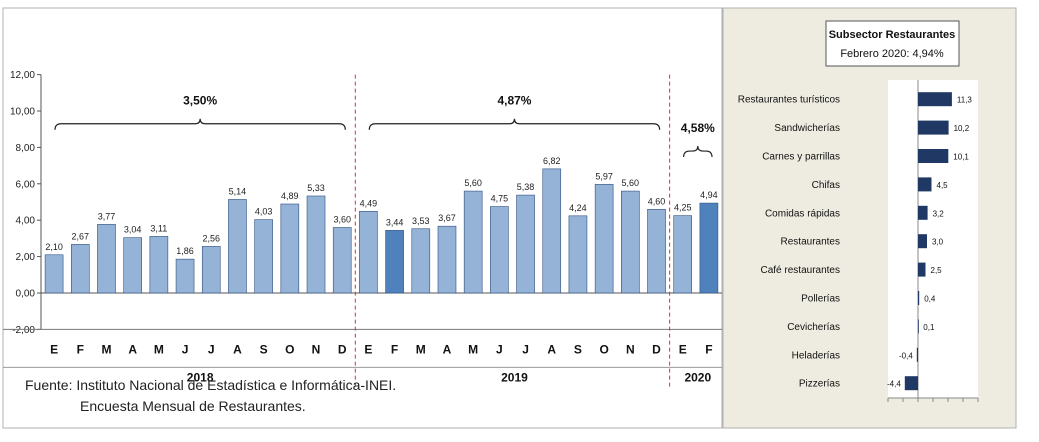 This screenshot has height=442, width=1039. What do you see at coordinates (578, 208) in the screenshot?
I see `bar-value-label: 4,24` at bounding box center [578, 208].